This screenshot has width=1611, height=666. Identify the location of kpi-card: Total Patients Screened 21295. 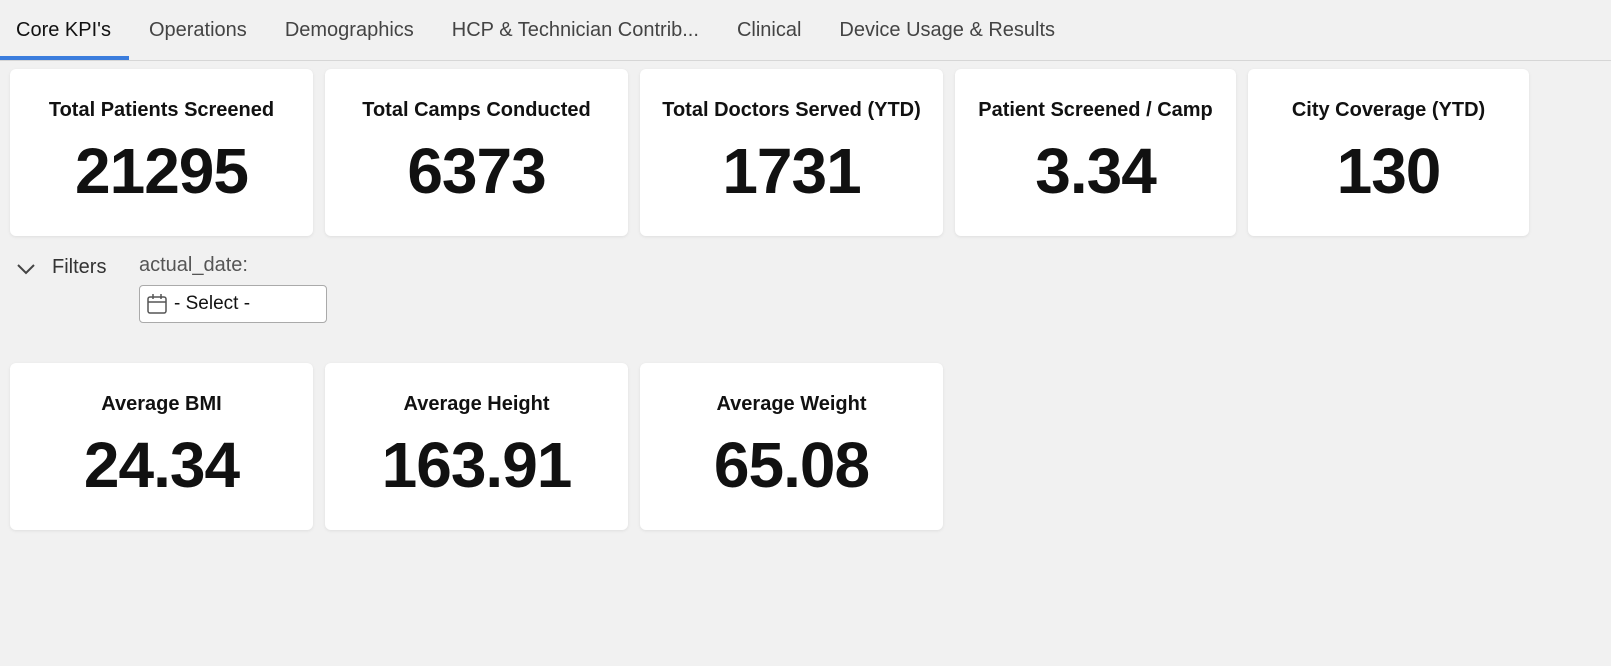
(161, 152).